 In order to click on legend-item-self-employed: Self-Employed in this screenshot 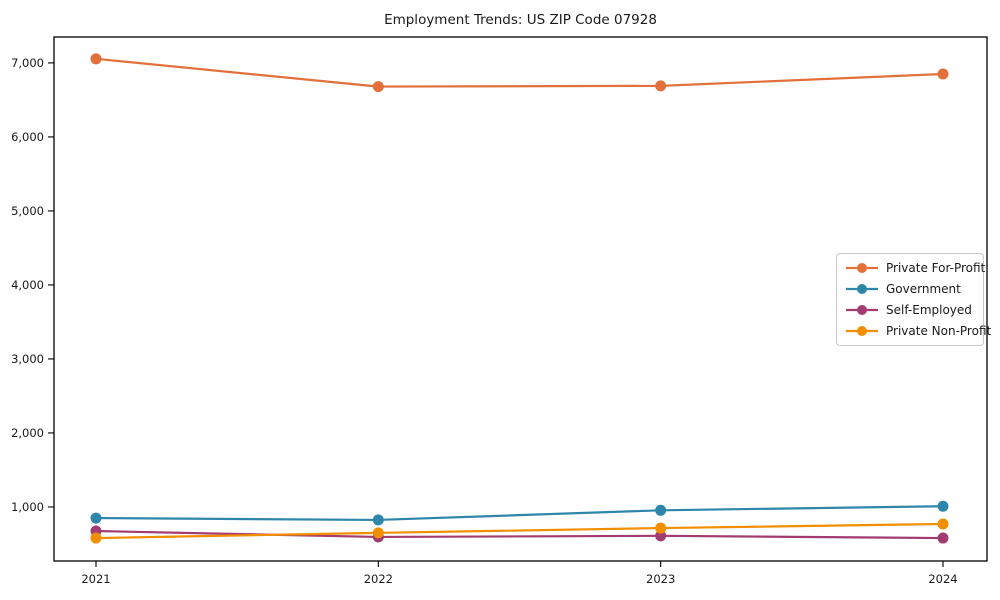, I will do `click(911, 310)`.